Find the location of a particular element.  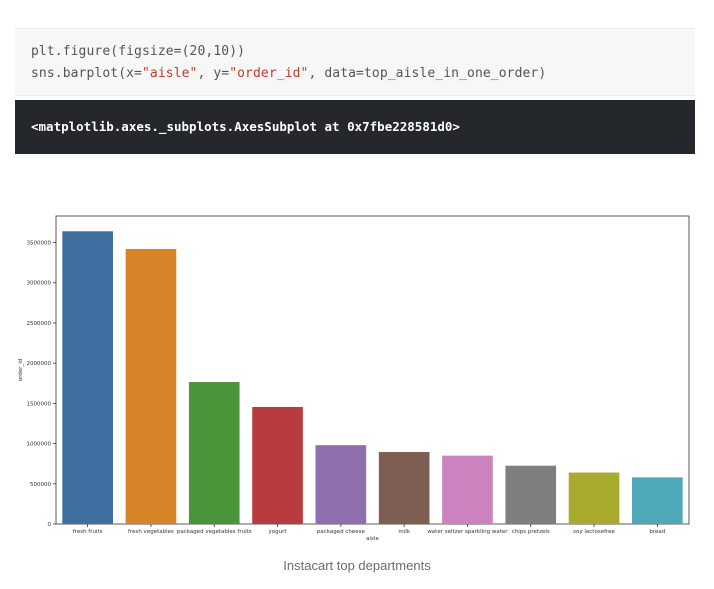

x-tick-label: water seltzer sparkling water is located at coordinates (467, 532).